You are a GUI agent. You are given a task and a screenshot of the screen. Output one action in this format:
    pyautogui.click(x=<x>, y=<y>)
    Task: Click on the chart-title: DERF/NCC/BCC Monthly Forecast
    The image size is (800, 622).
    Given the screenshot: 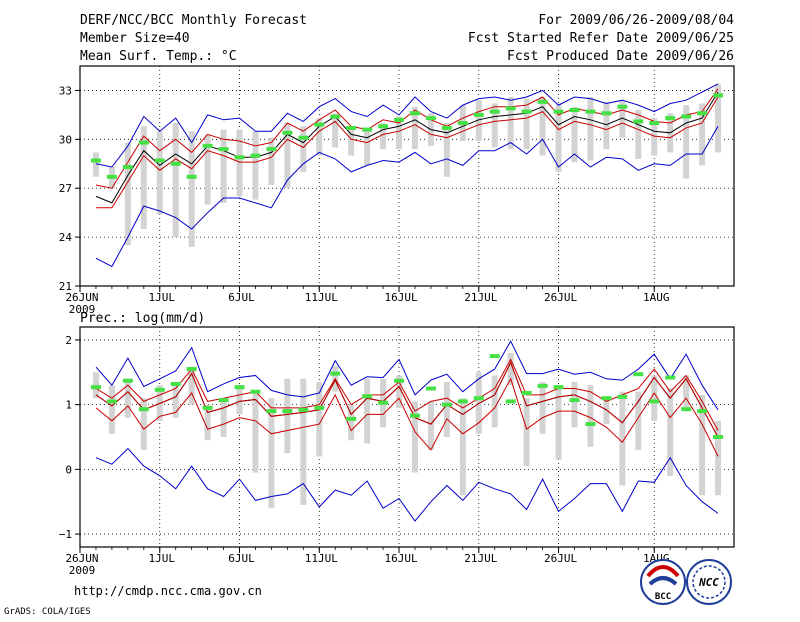 What is the action you would take?
    pyautogui.click(x=193, y=20)
    